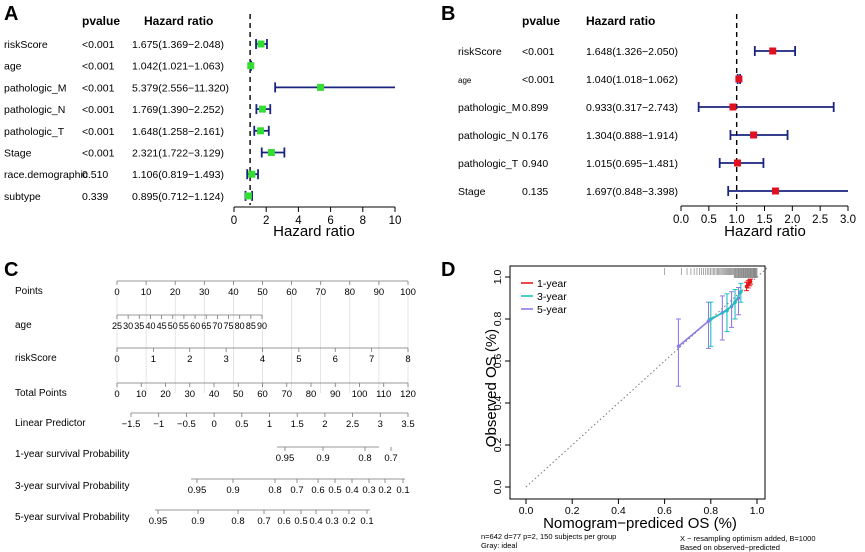 The image size is (865, 552). Describe the element at coordinates (548, 536) in the screenshot. I see `calibration-footnote-left: n=642 d=77 p=2, 150 subjects per group` at that location.